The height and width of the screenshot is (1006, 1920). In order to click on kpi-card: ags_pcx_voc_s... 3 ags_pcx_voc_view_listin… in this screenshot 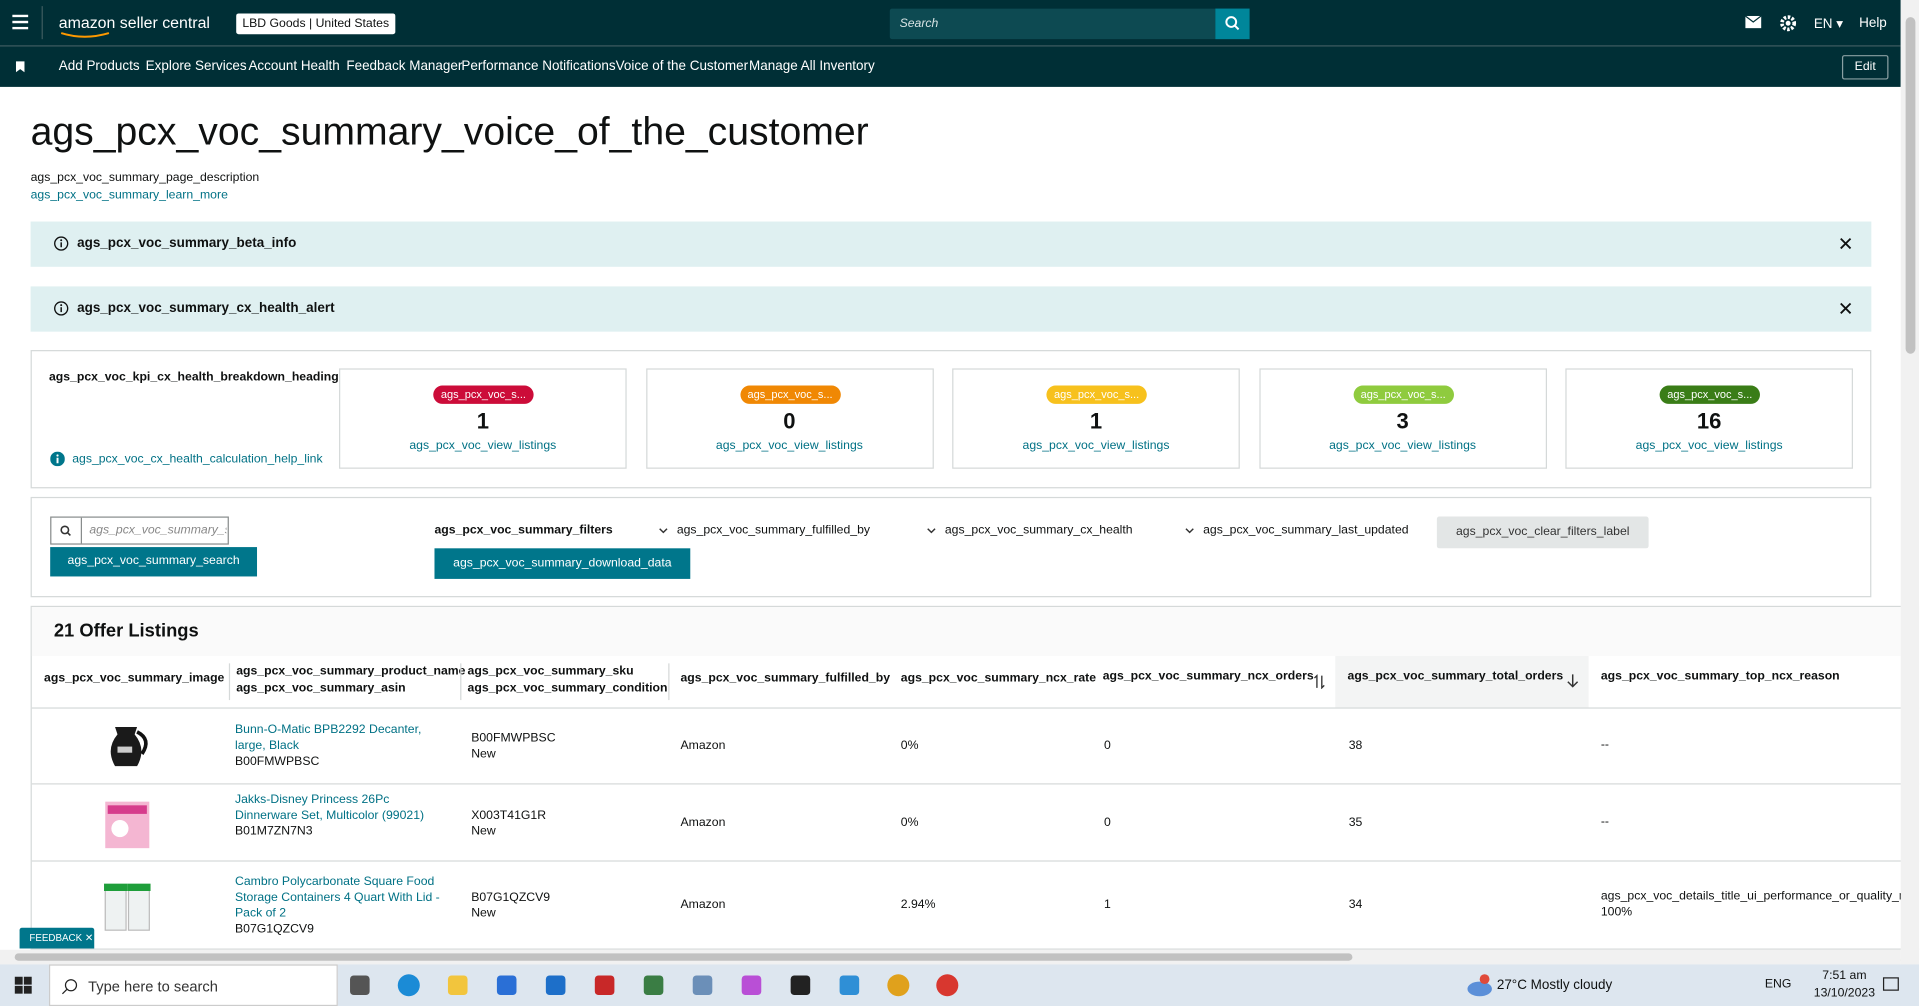, I will do `click(1402, 418)`.